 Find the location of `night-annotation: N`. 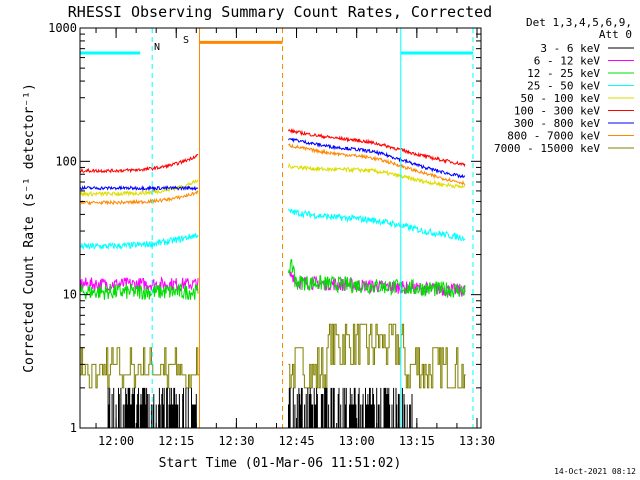

night-annotation: N is located at coordinates (157, 47).